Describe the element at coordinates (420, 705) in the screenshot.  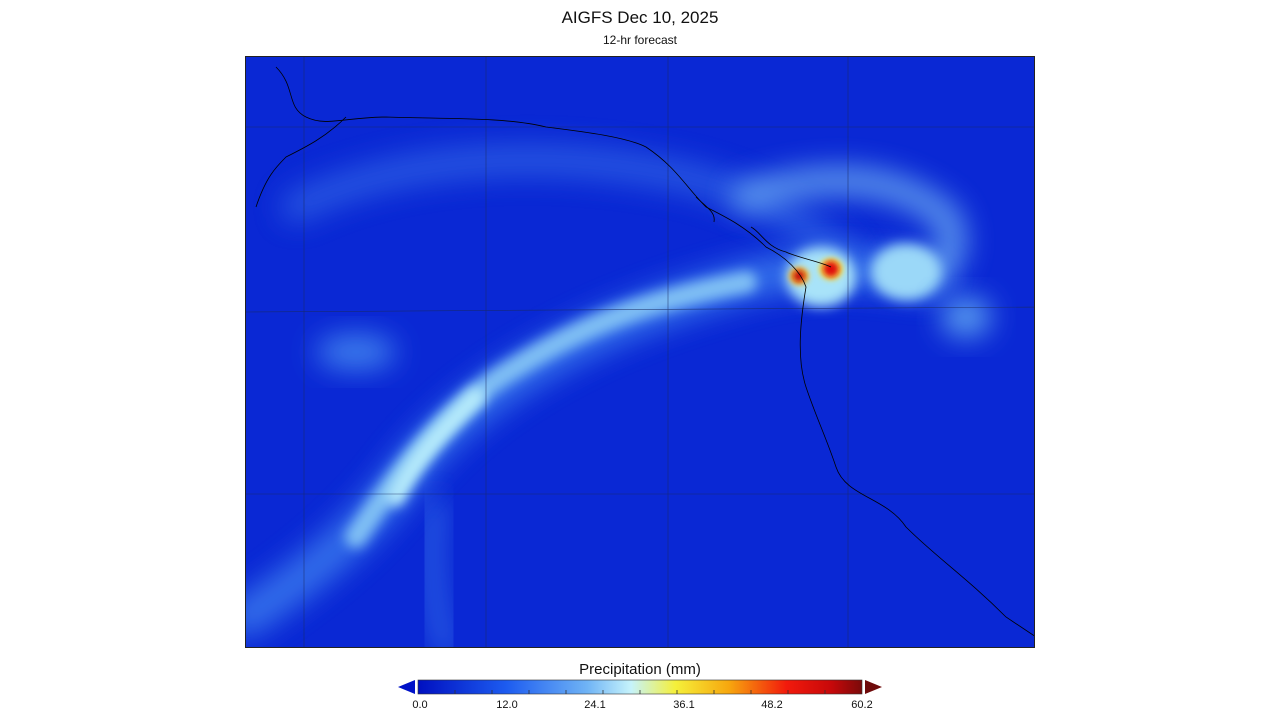
I see `colorbar-tick: 0.0` at that location.